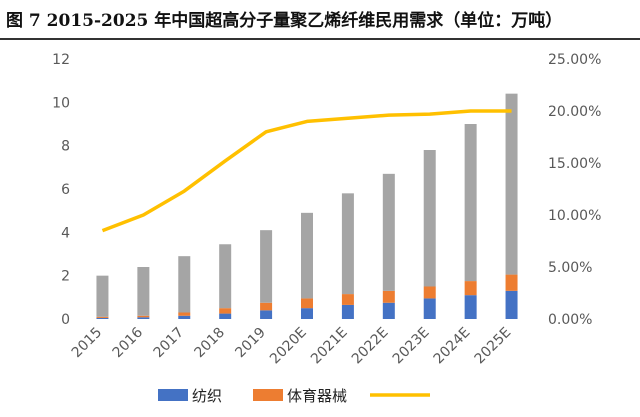 The width and height of the screenshot is (640, 417). What do you see at coordinates (61, 60) in the screenshot?
I see `left-tick-label: 12` at bounding box center [61, 60].